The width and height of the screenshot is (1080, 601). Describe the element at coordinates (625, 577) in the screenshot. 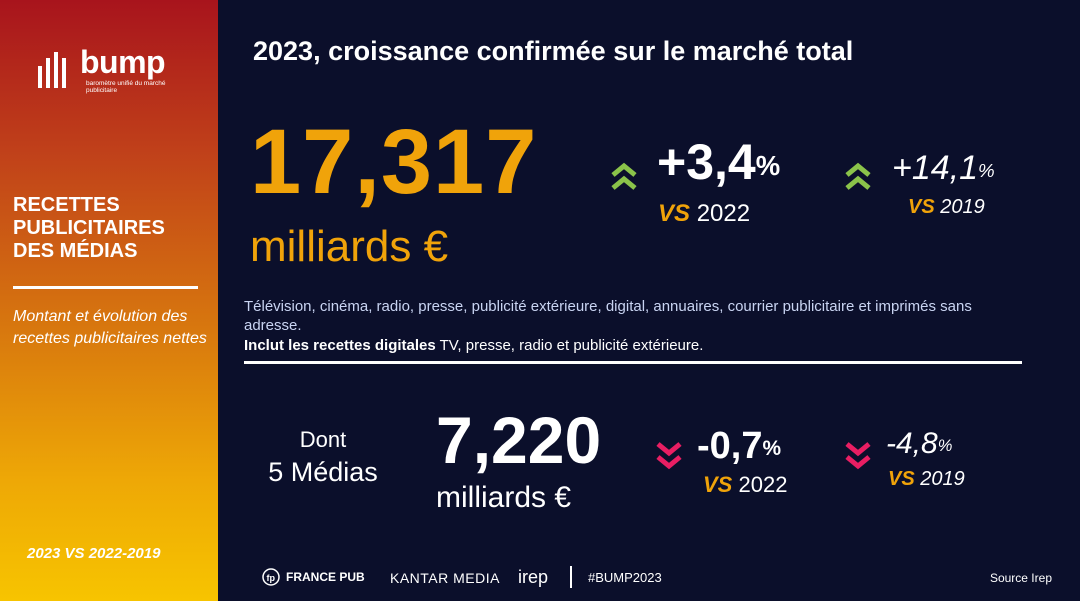

I see `hashtag: #BUMP2023` at that location.